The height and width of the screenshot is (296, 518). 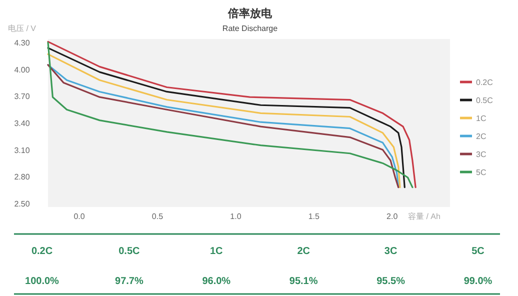 I want to click on category-label: 3C, so click(x=391, y=251).